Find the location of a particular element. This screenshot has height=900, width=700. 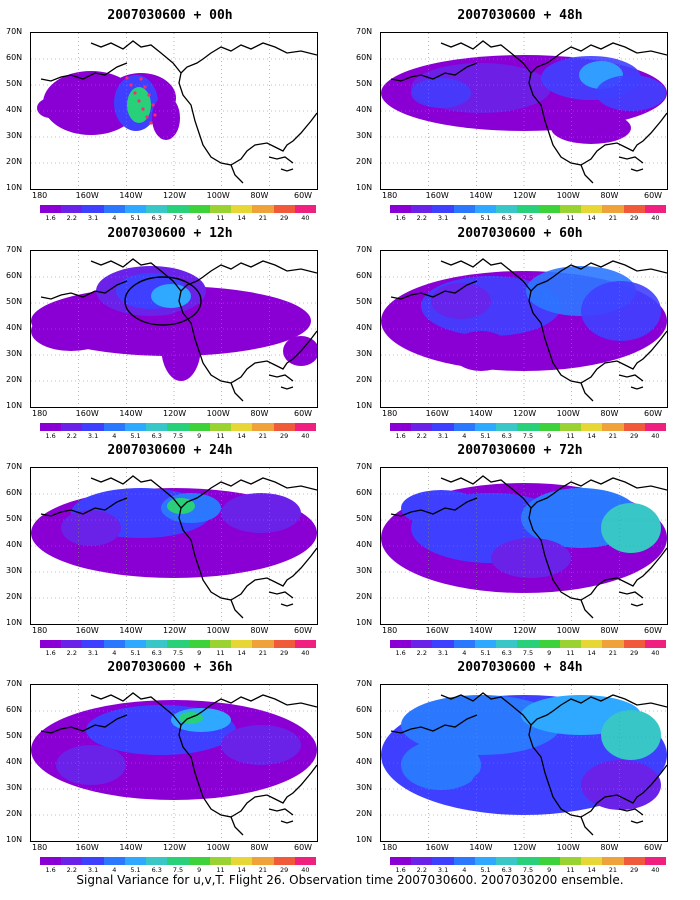

latitude-label: 30N is located at coordinates (364, 135).